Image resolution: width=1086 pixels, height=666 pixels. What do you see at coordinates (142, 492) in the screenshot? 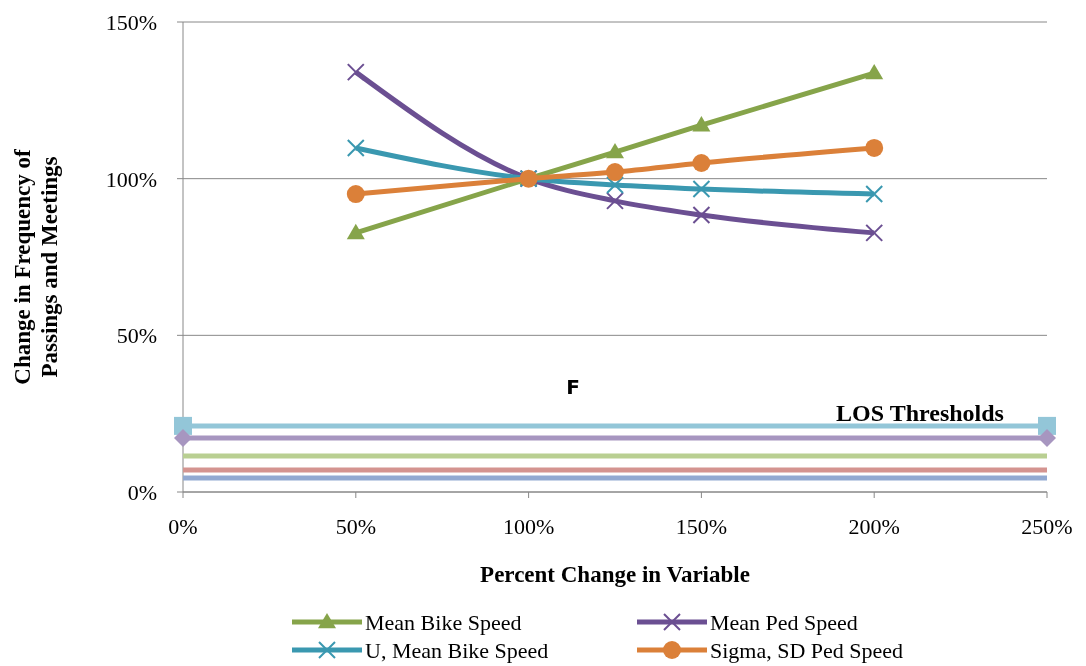
I see `y-tick-label: 0%` at bounding box center [142, 492].